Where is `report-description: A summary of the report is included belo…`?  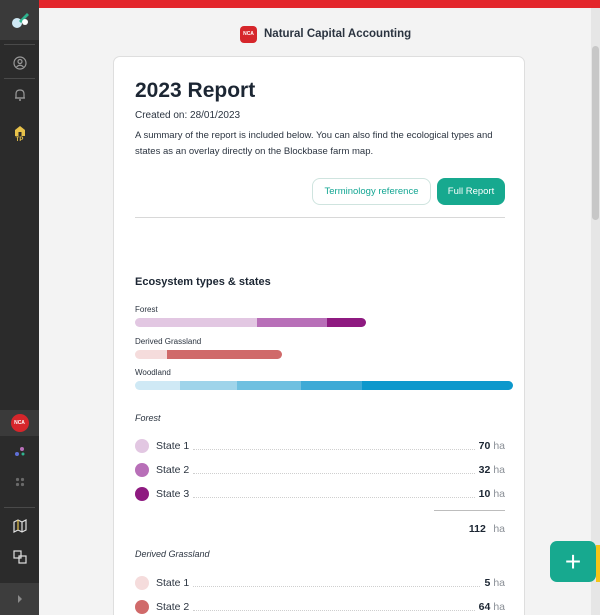 report-description: A summary of the report is included belo… is located at coordinates (314, 143).